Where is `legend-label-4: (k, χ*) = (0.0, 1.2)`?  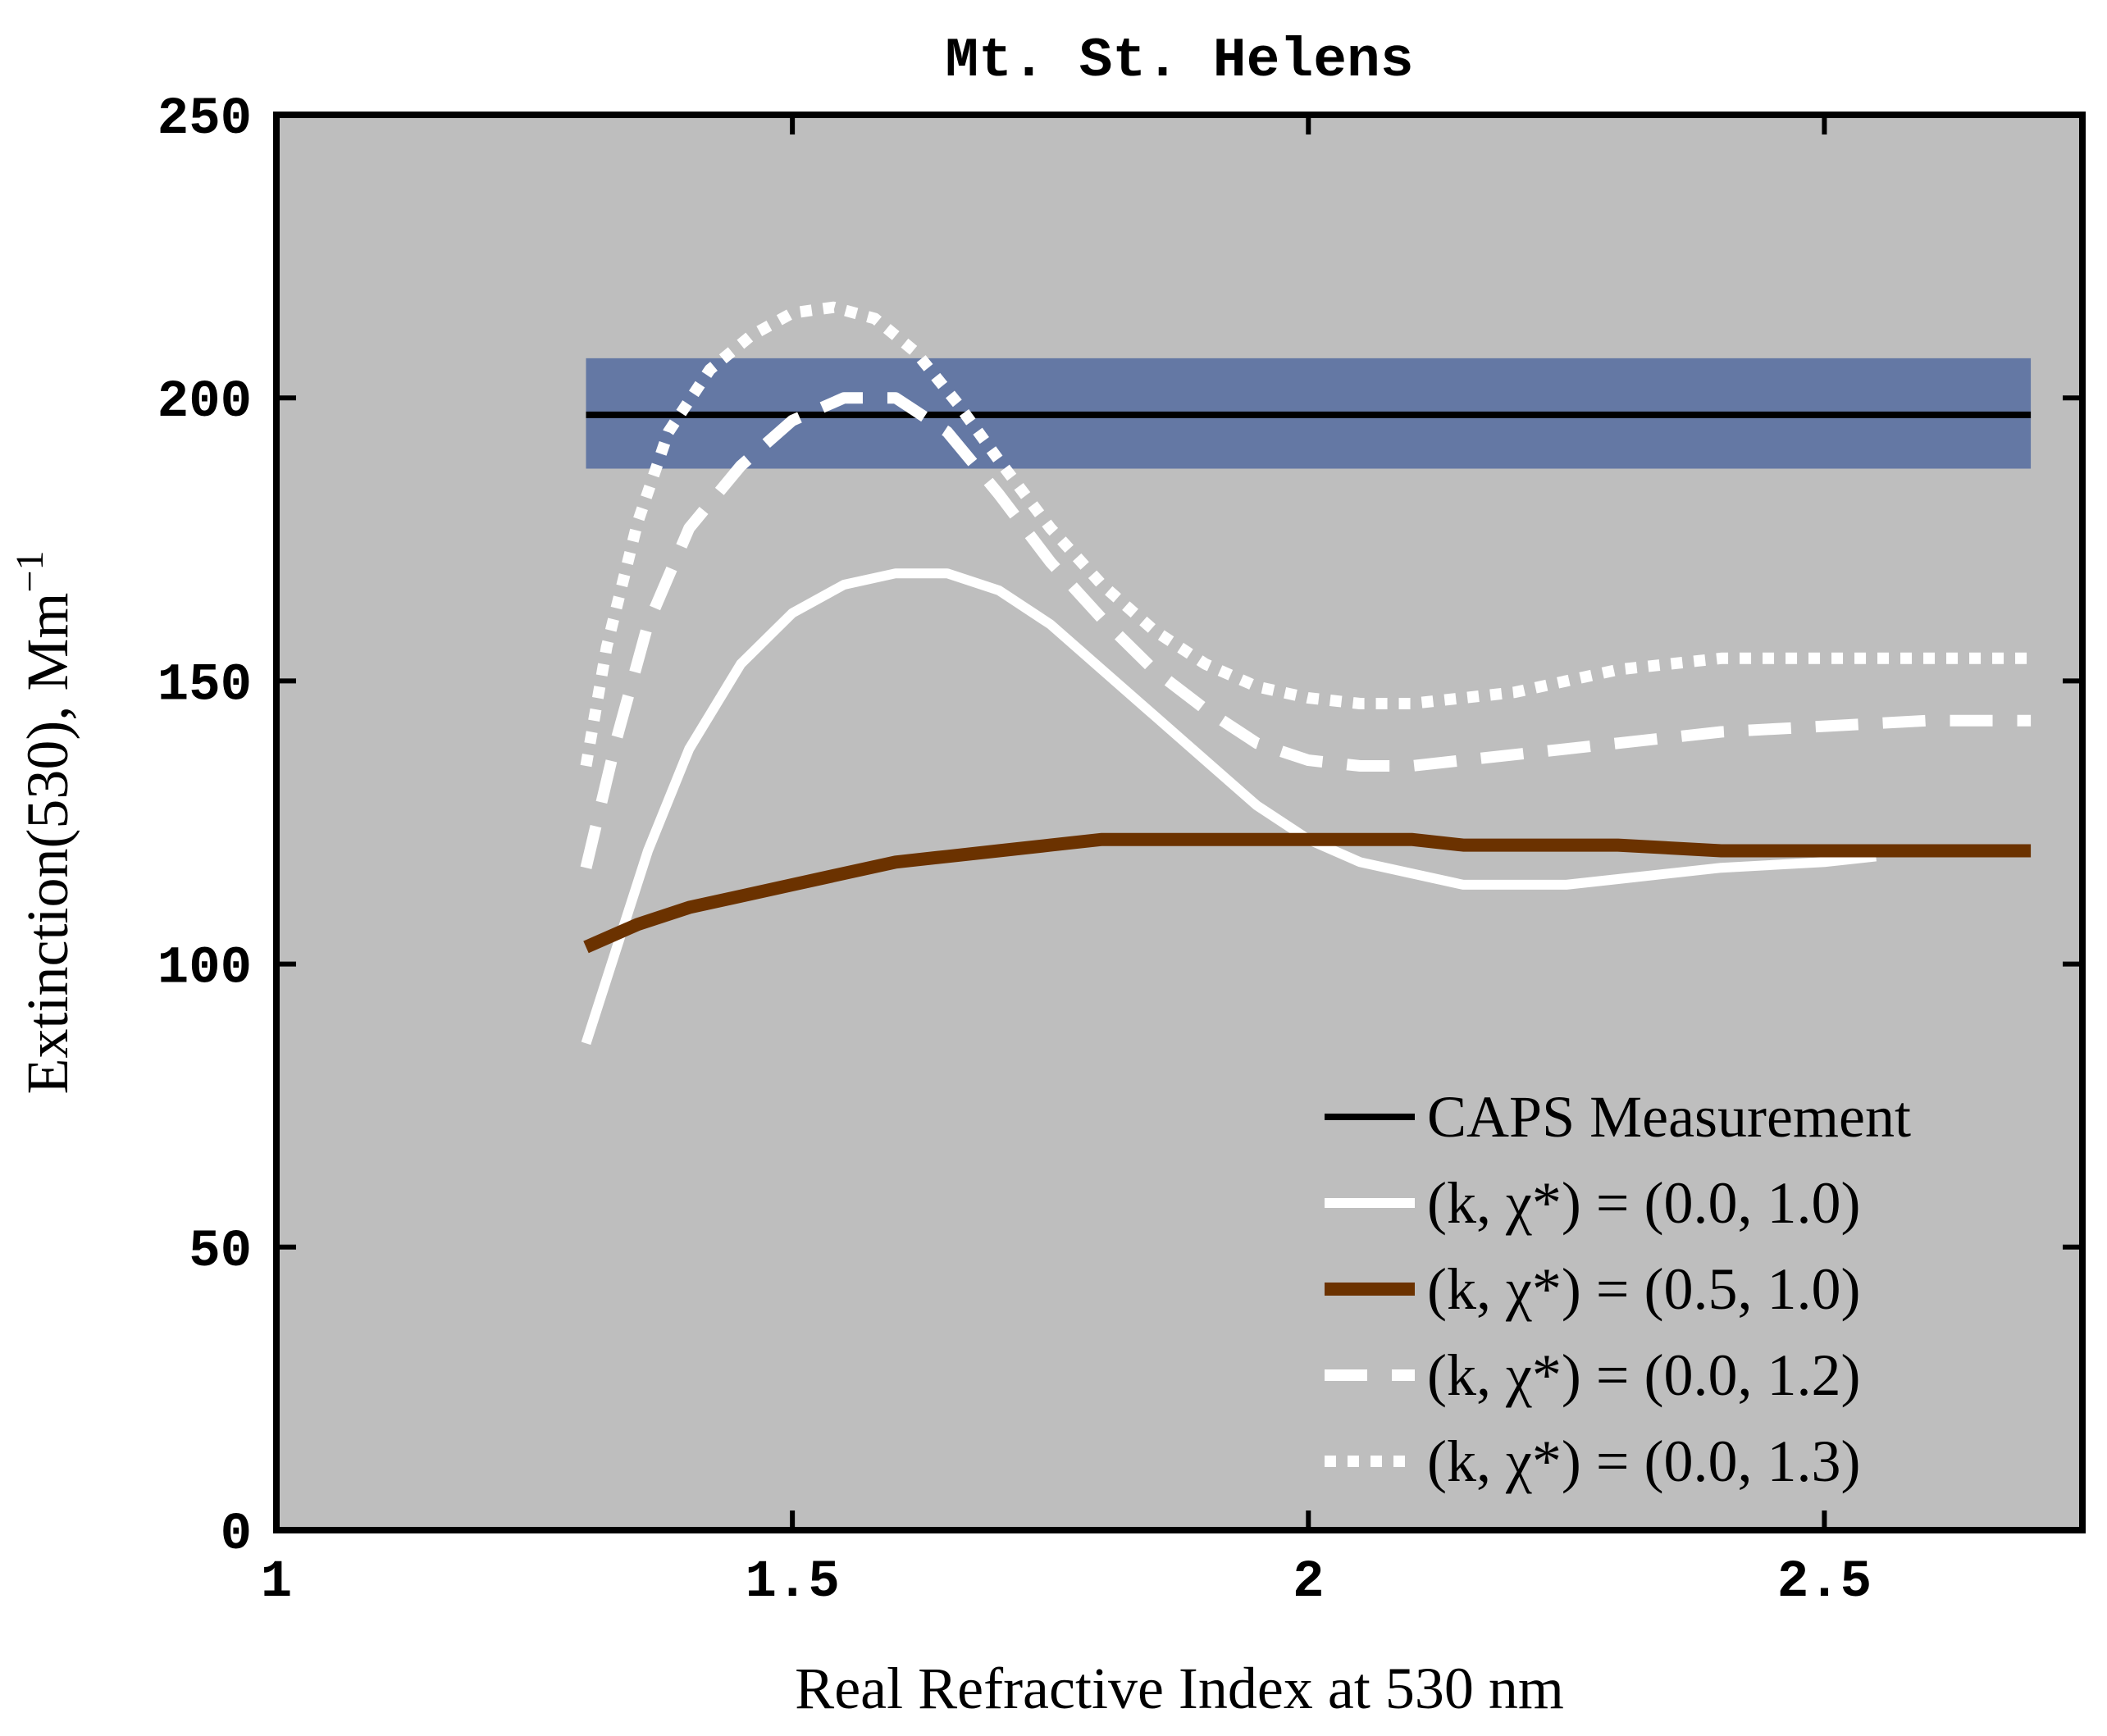
legend-label-4: (k, χ*) = (0.0, 1.2) is located at coordinates (1644, 1375).